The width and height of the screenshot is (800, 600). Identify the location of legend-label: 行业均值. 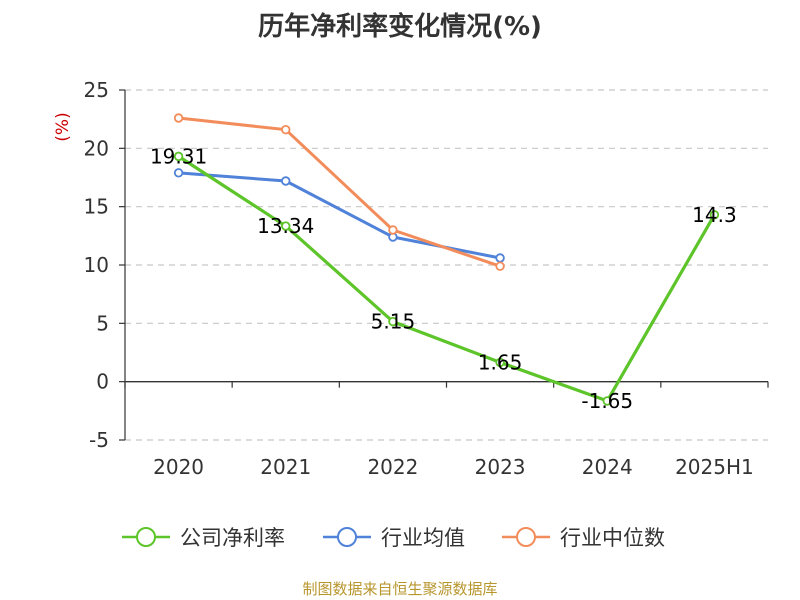
(423, 538).